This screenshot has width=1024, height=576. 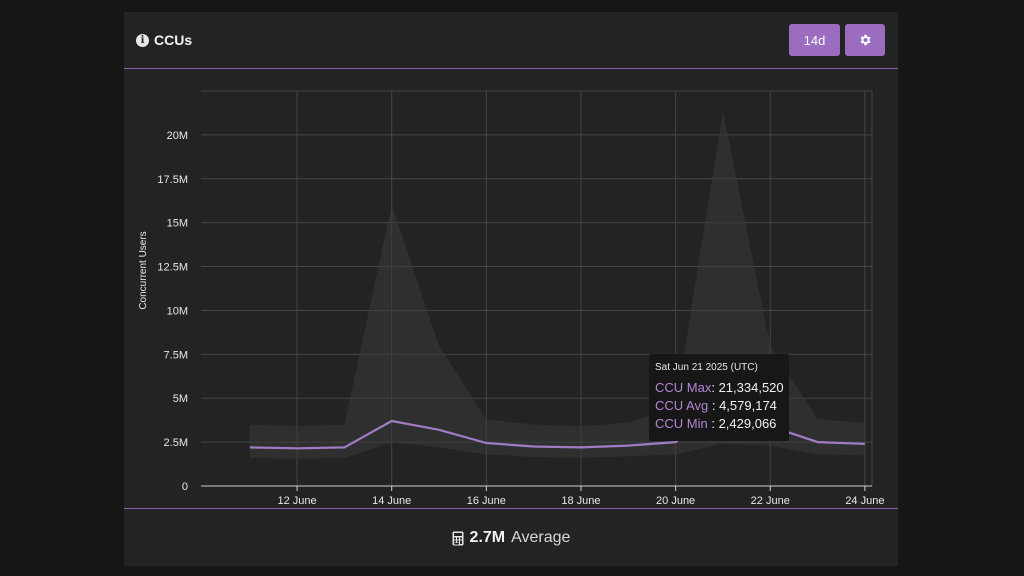 What do you see at coordinates (814, 40) in the screenshot?
I see `time-range-button: 14d` at bounding box center [814, 40].